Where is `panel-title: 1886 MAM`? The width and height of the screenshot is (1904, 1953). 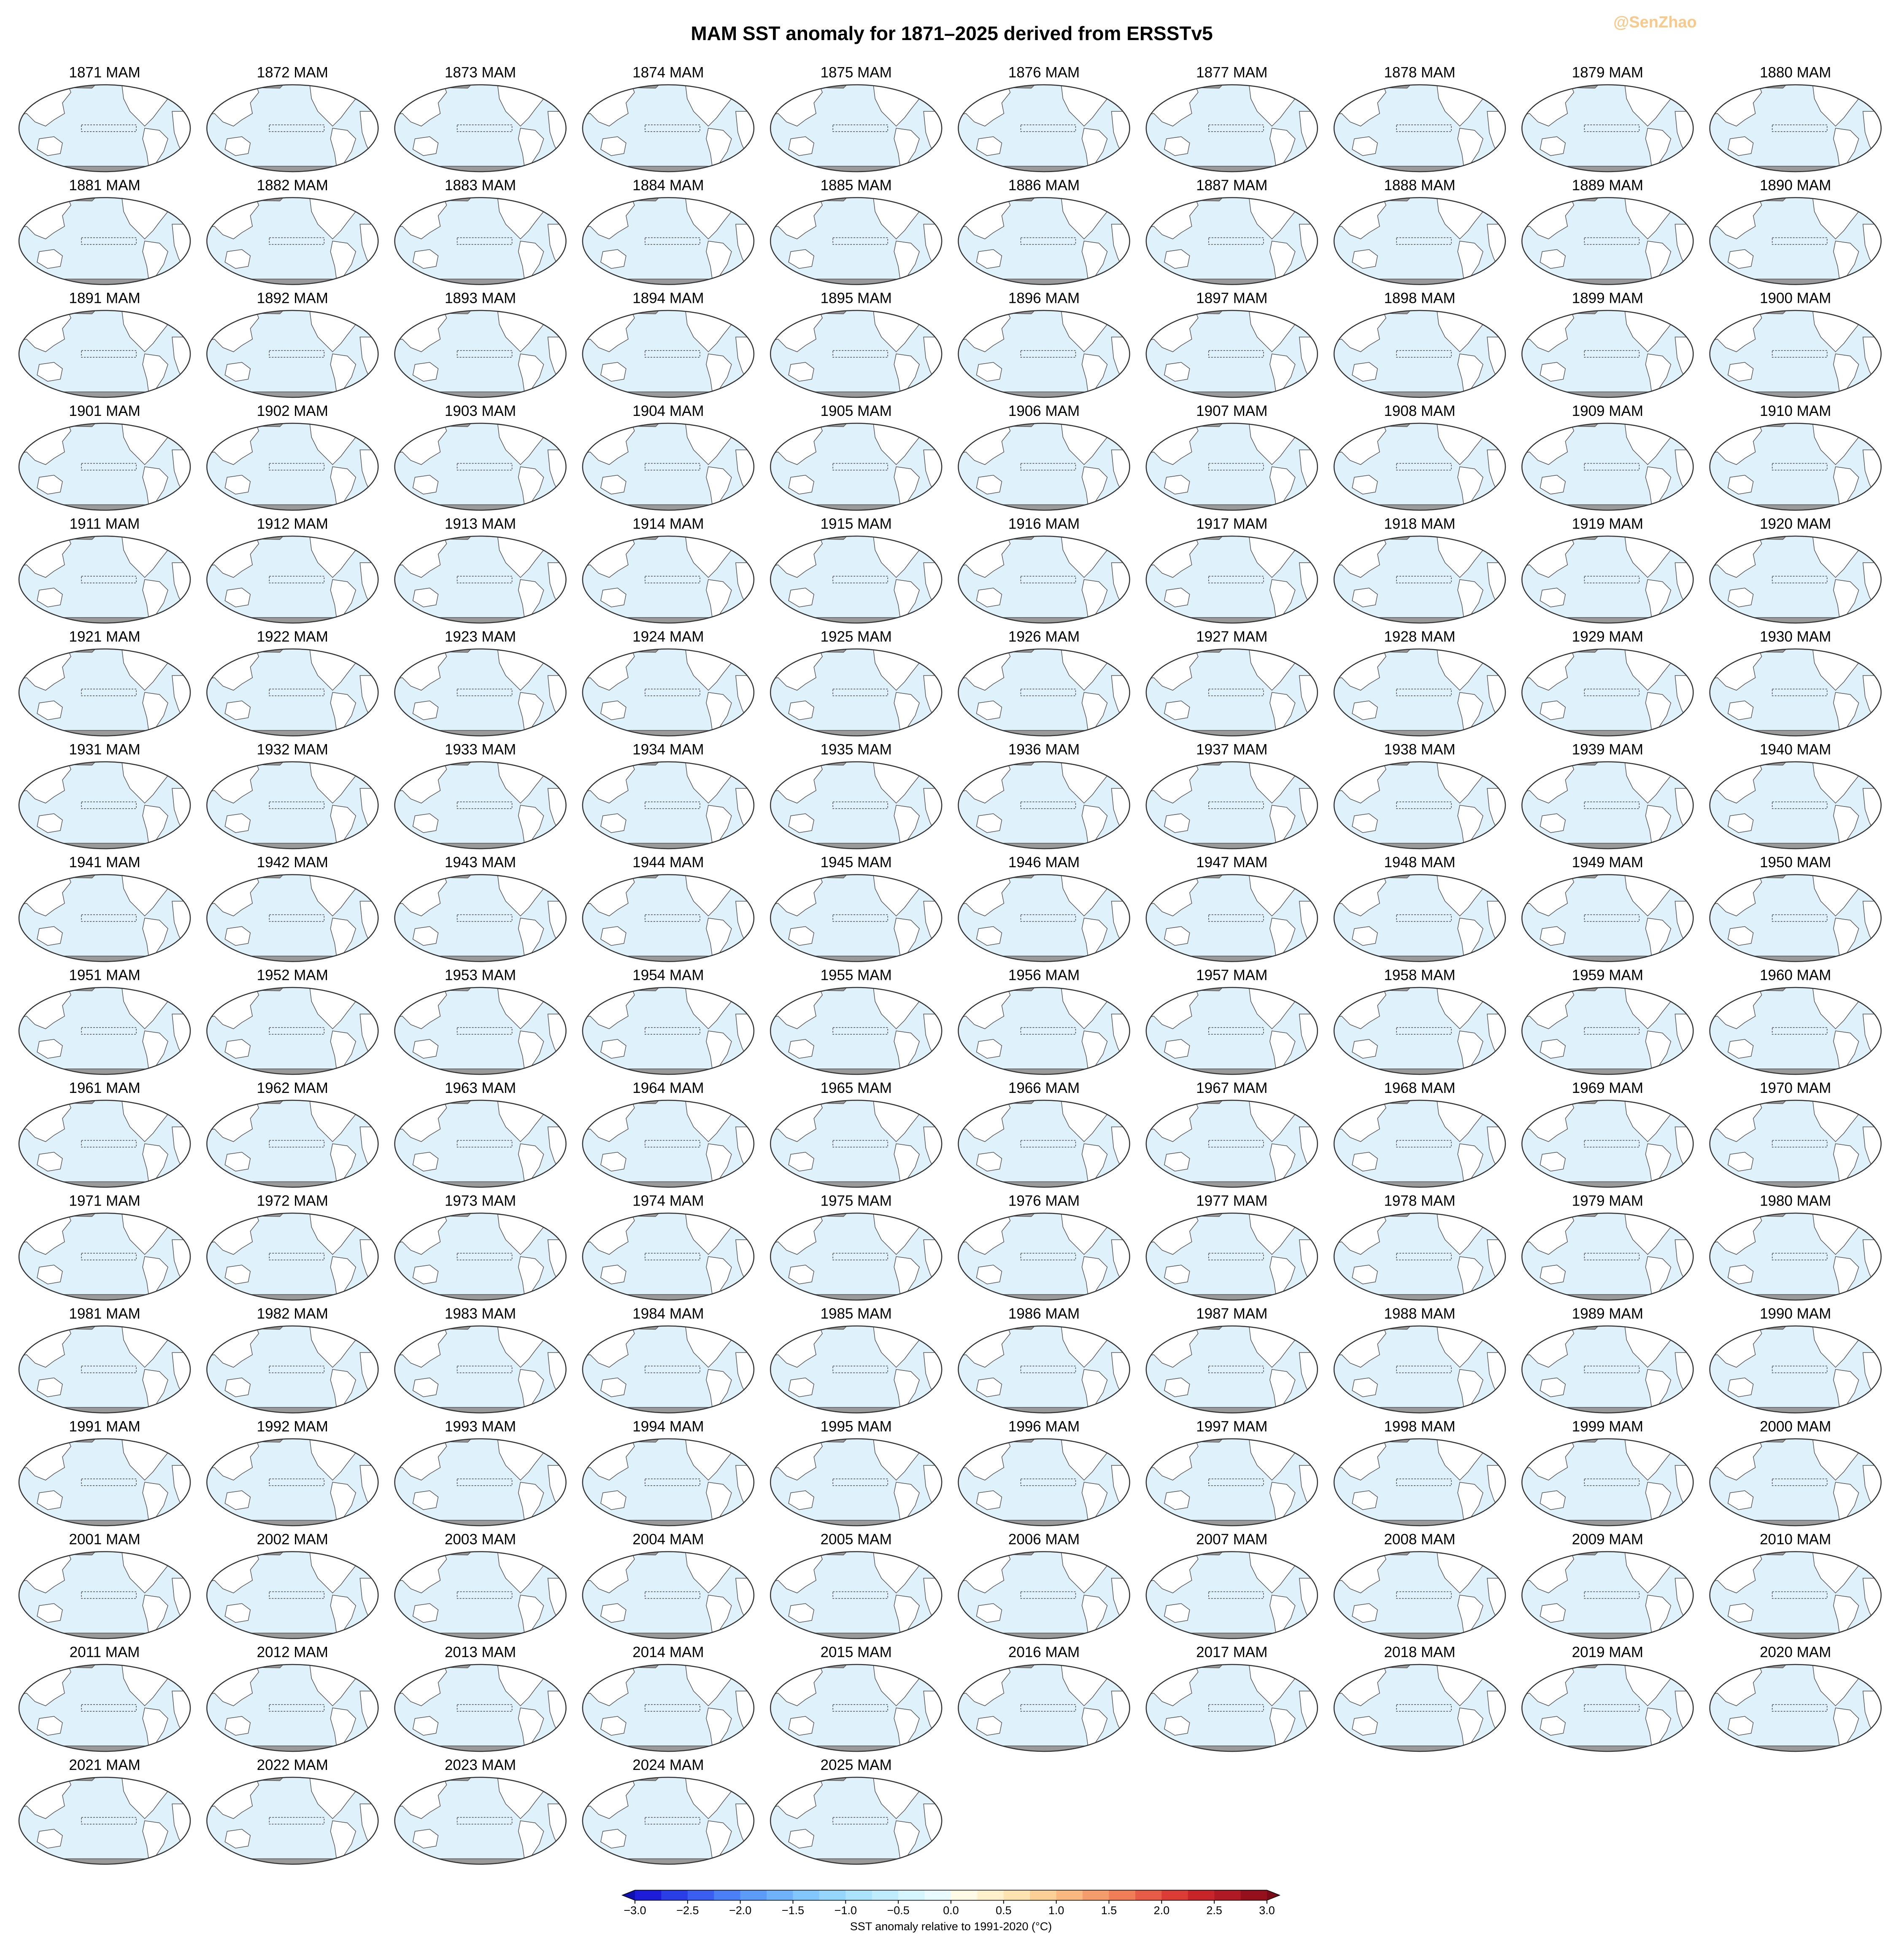 panel-title: 1886 MAM is located at coordinates (1044, 185).